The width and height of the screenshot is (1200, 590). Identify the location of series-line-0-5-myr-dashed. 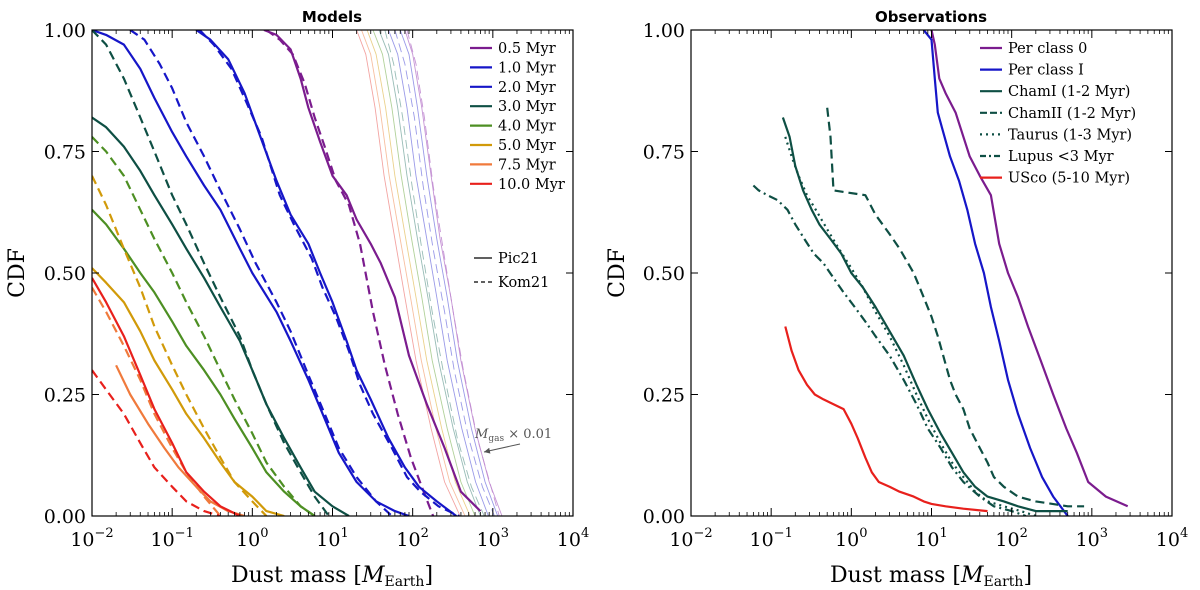
(350, 273).